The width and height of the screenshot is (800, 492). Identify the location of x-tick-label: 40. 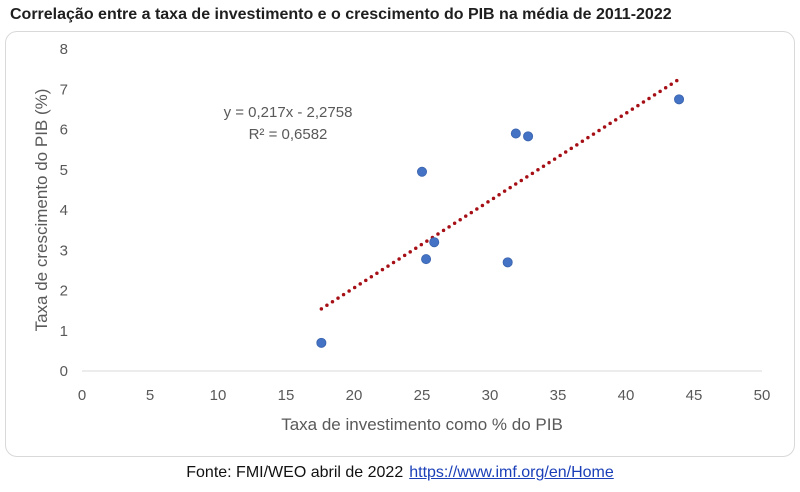
(626, 395).